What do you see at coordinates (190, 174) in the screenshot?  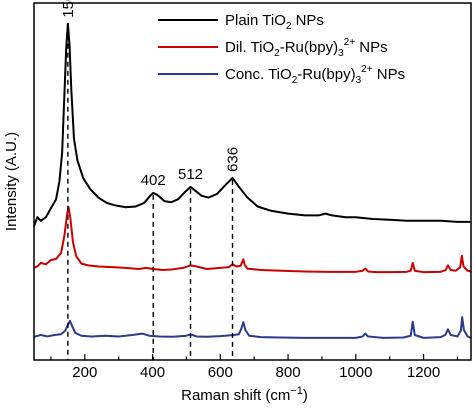 I see `peak-label-512: 512` at bounding box center [190, 174].